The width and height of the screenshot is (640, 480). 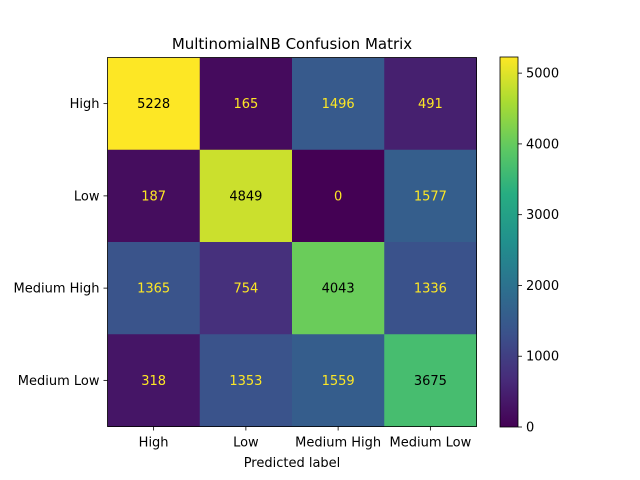 I want to click on cell-value-label: 165, so click(x=245, y=104).